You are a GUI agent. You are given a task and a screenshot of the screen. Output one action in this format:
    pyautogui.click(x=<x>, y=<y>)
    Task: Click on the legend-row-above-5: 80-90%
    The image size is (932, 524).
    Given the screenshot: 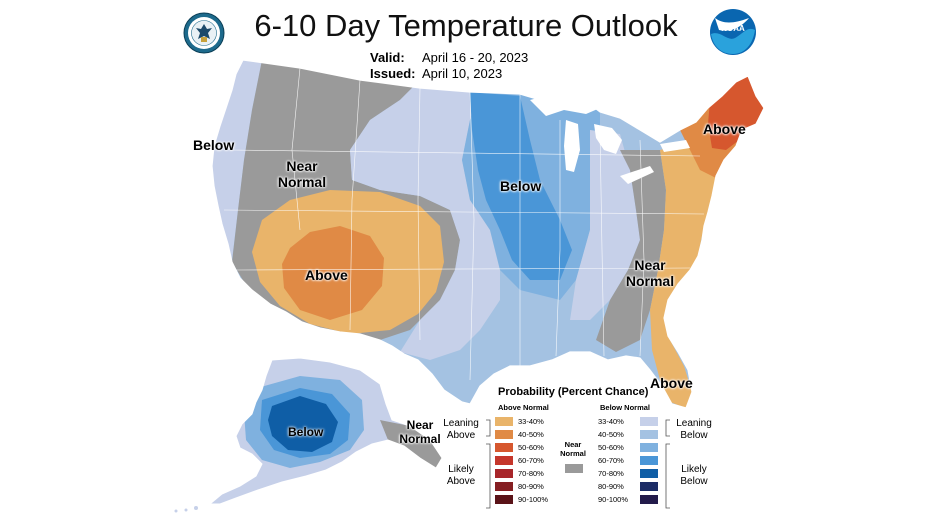 What is the action you would take?
    pyautogui.click(x=580, y=487)
    